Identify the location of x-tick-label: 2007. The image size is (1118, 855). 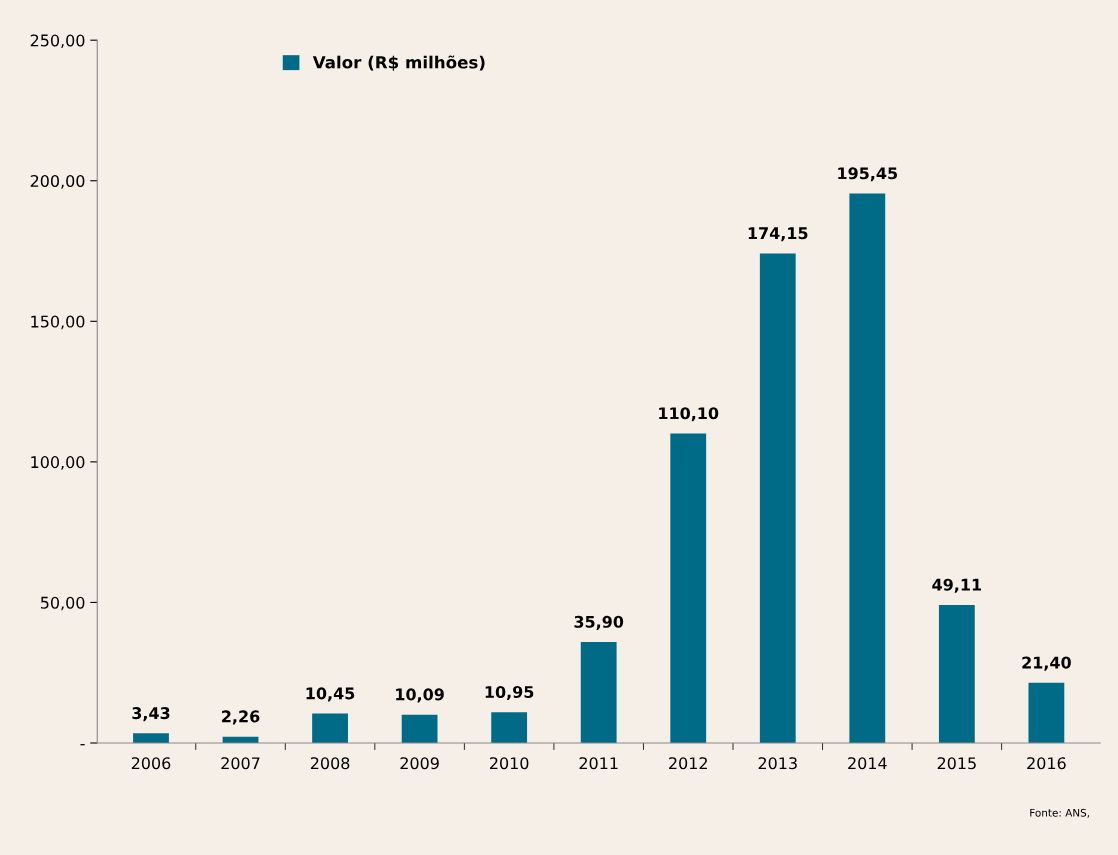
(240, 763).